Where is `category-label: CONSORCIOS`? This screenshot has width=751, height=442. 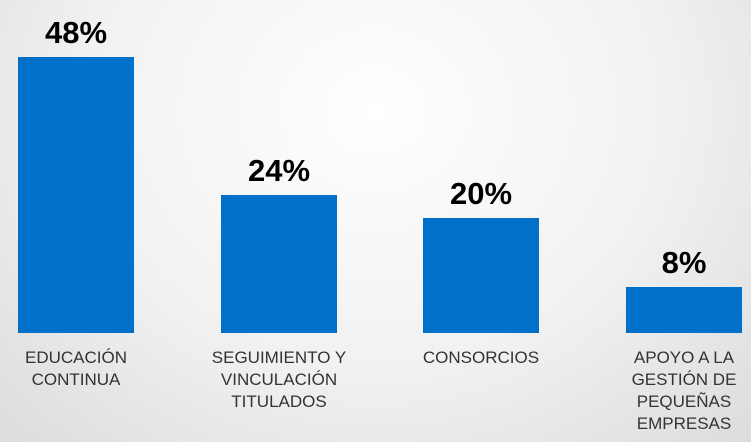
category-label: CONSORCIOS is located at coordinates (481, 357).